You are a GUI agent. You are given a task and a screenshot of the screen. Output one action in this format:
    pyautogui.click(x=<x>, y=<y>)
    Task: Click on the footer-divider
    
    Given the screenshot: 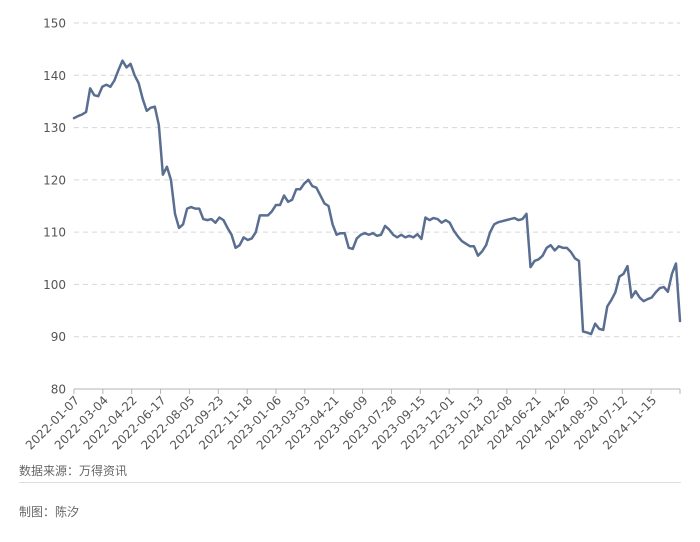 What is the action you would take?
    pyautogui.click(x=350, y=482)
    